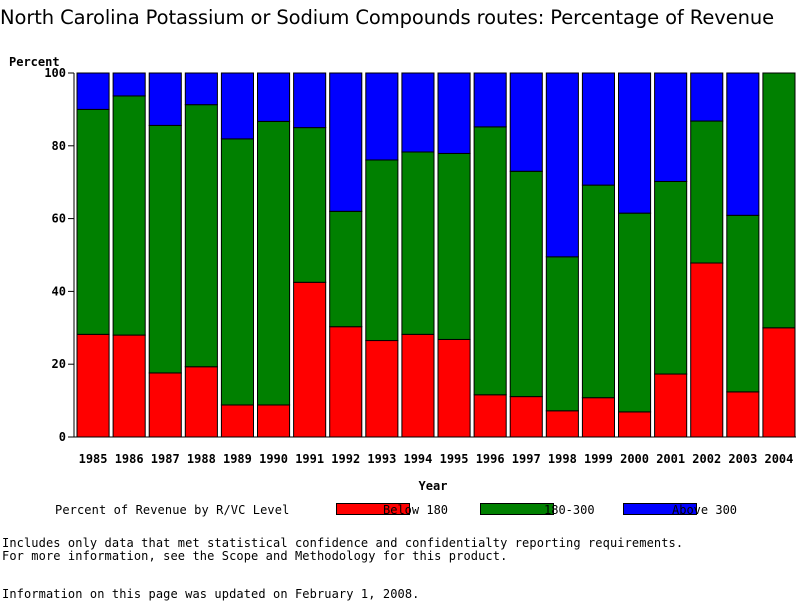 Image resolution: width=800 pixels, height=601 pixels. What do you see at coordinates (59, 364) in the screenshot?
I see `y-tick-label: 20` at bounding box center [59, 364].